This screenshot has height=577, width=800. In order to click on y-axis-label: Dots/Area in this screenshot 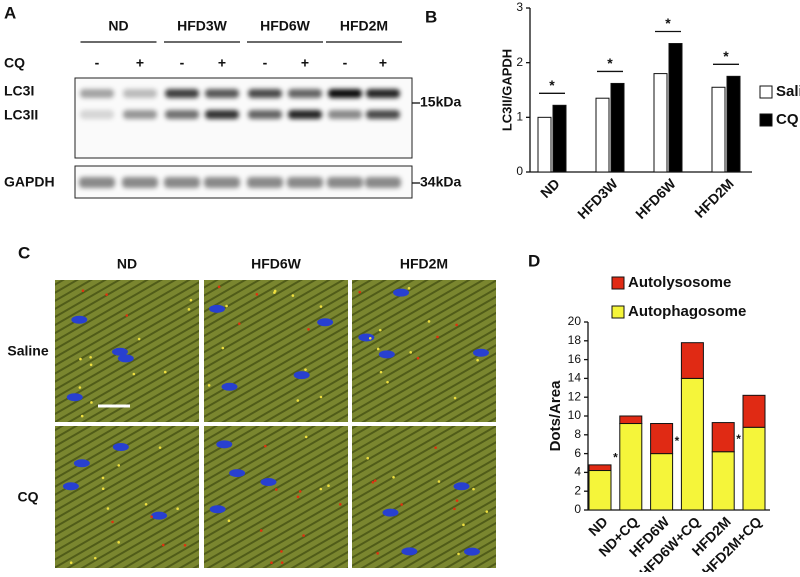, I will do `click(555, 416)`.